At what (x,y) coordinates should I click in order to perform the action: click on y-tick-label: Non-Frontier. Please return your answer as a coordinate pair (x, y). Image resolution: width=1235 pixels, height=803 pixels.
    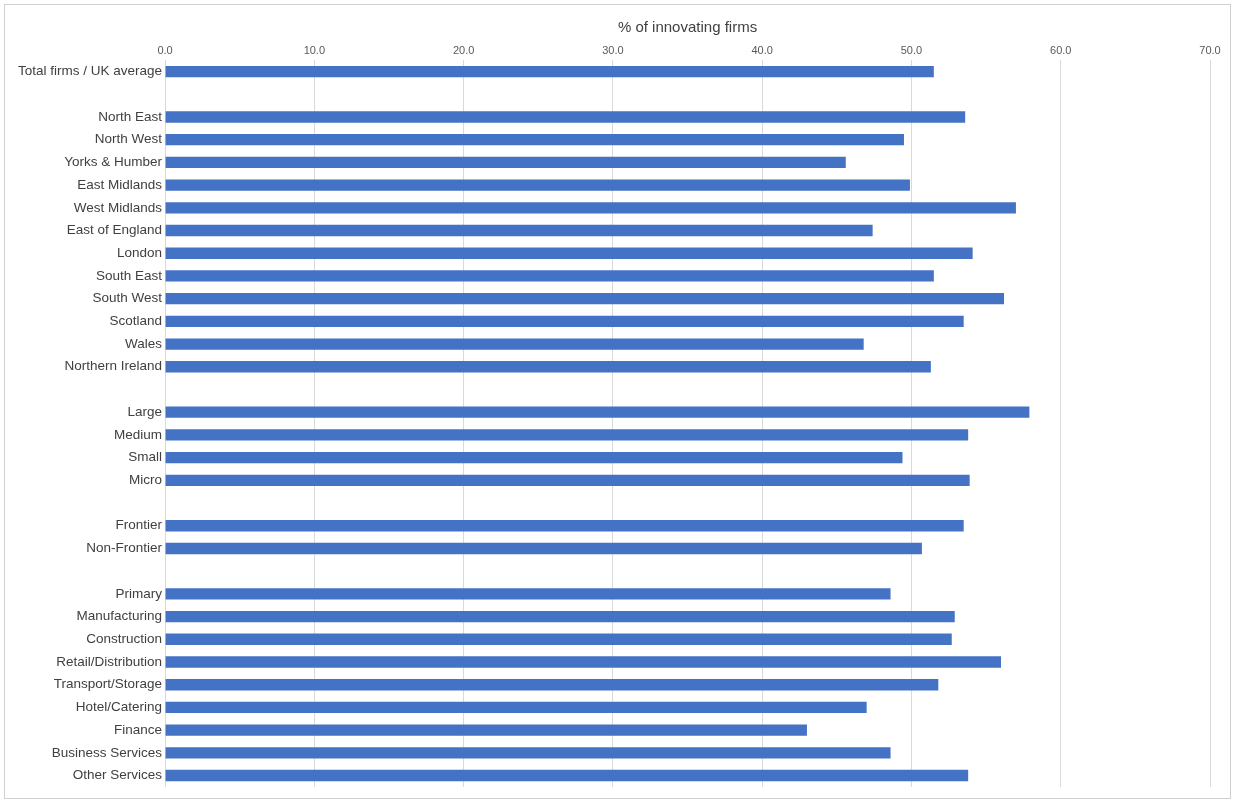
    Looking at the image, I should click on (124, 548).